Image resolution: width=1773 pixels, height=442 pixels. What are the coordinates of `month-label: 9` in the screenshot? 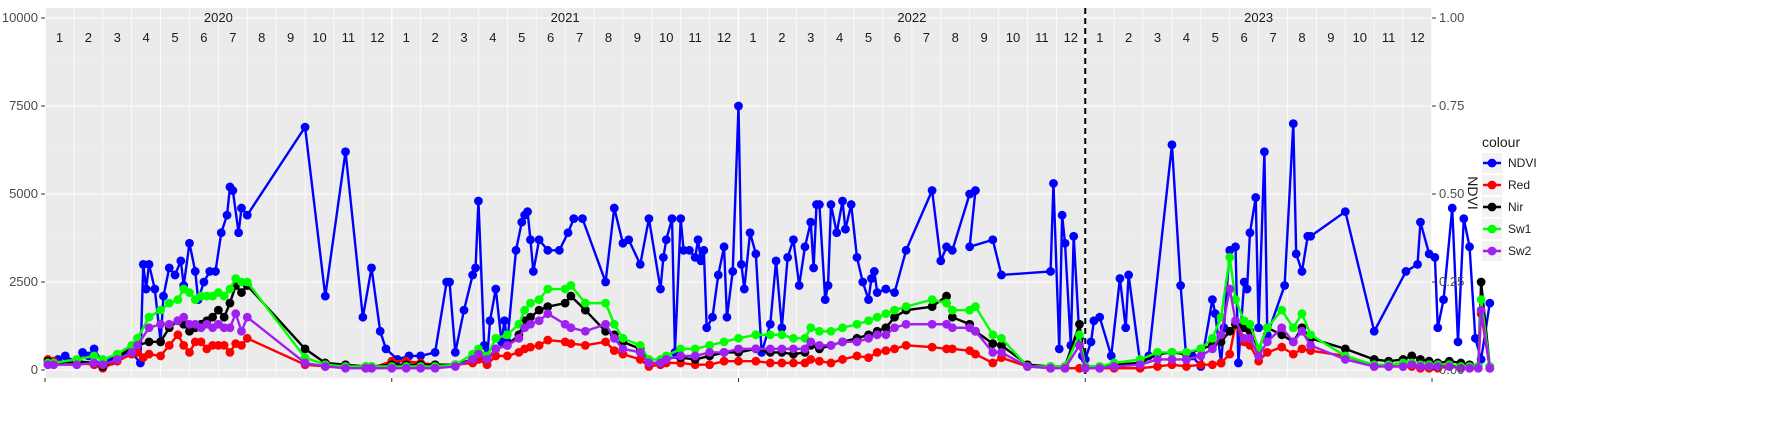 It's located at (290, 37).